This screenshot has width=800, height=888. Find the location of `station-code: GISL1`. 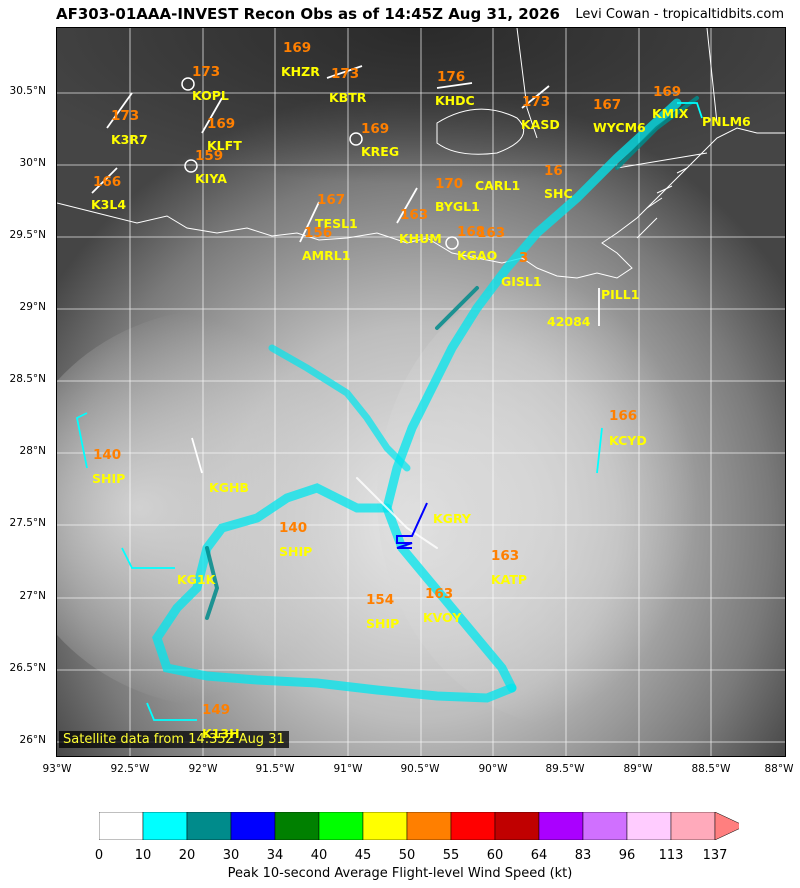

station-code: GISL1 is located at coordinates (521, 281).